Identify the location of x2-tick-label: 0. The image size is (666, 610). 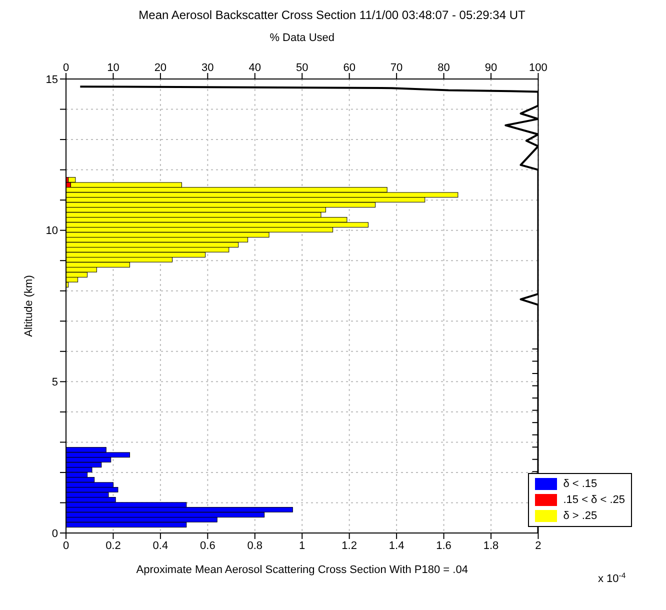
(66, 68).